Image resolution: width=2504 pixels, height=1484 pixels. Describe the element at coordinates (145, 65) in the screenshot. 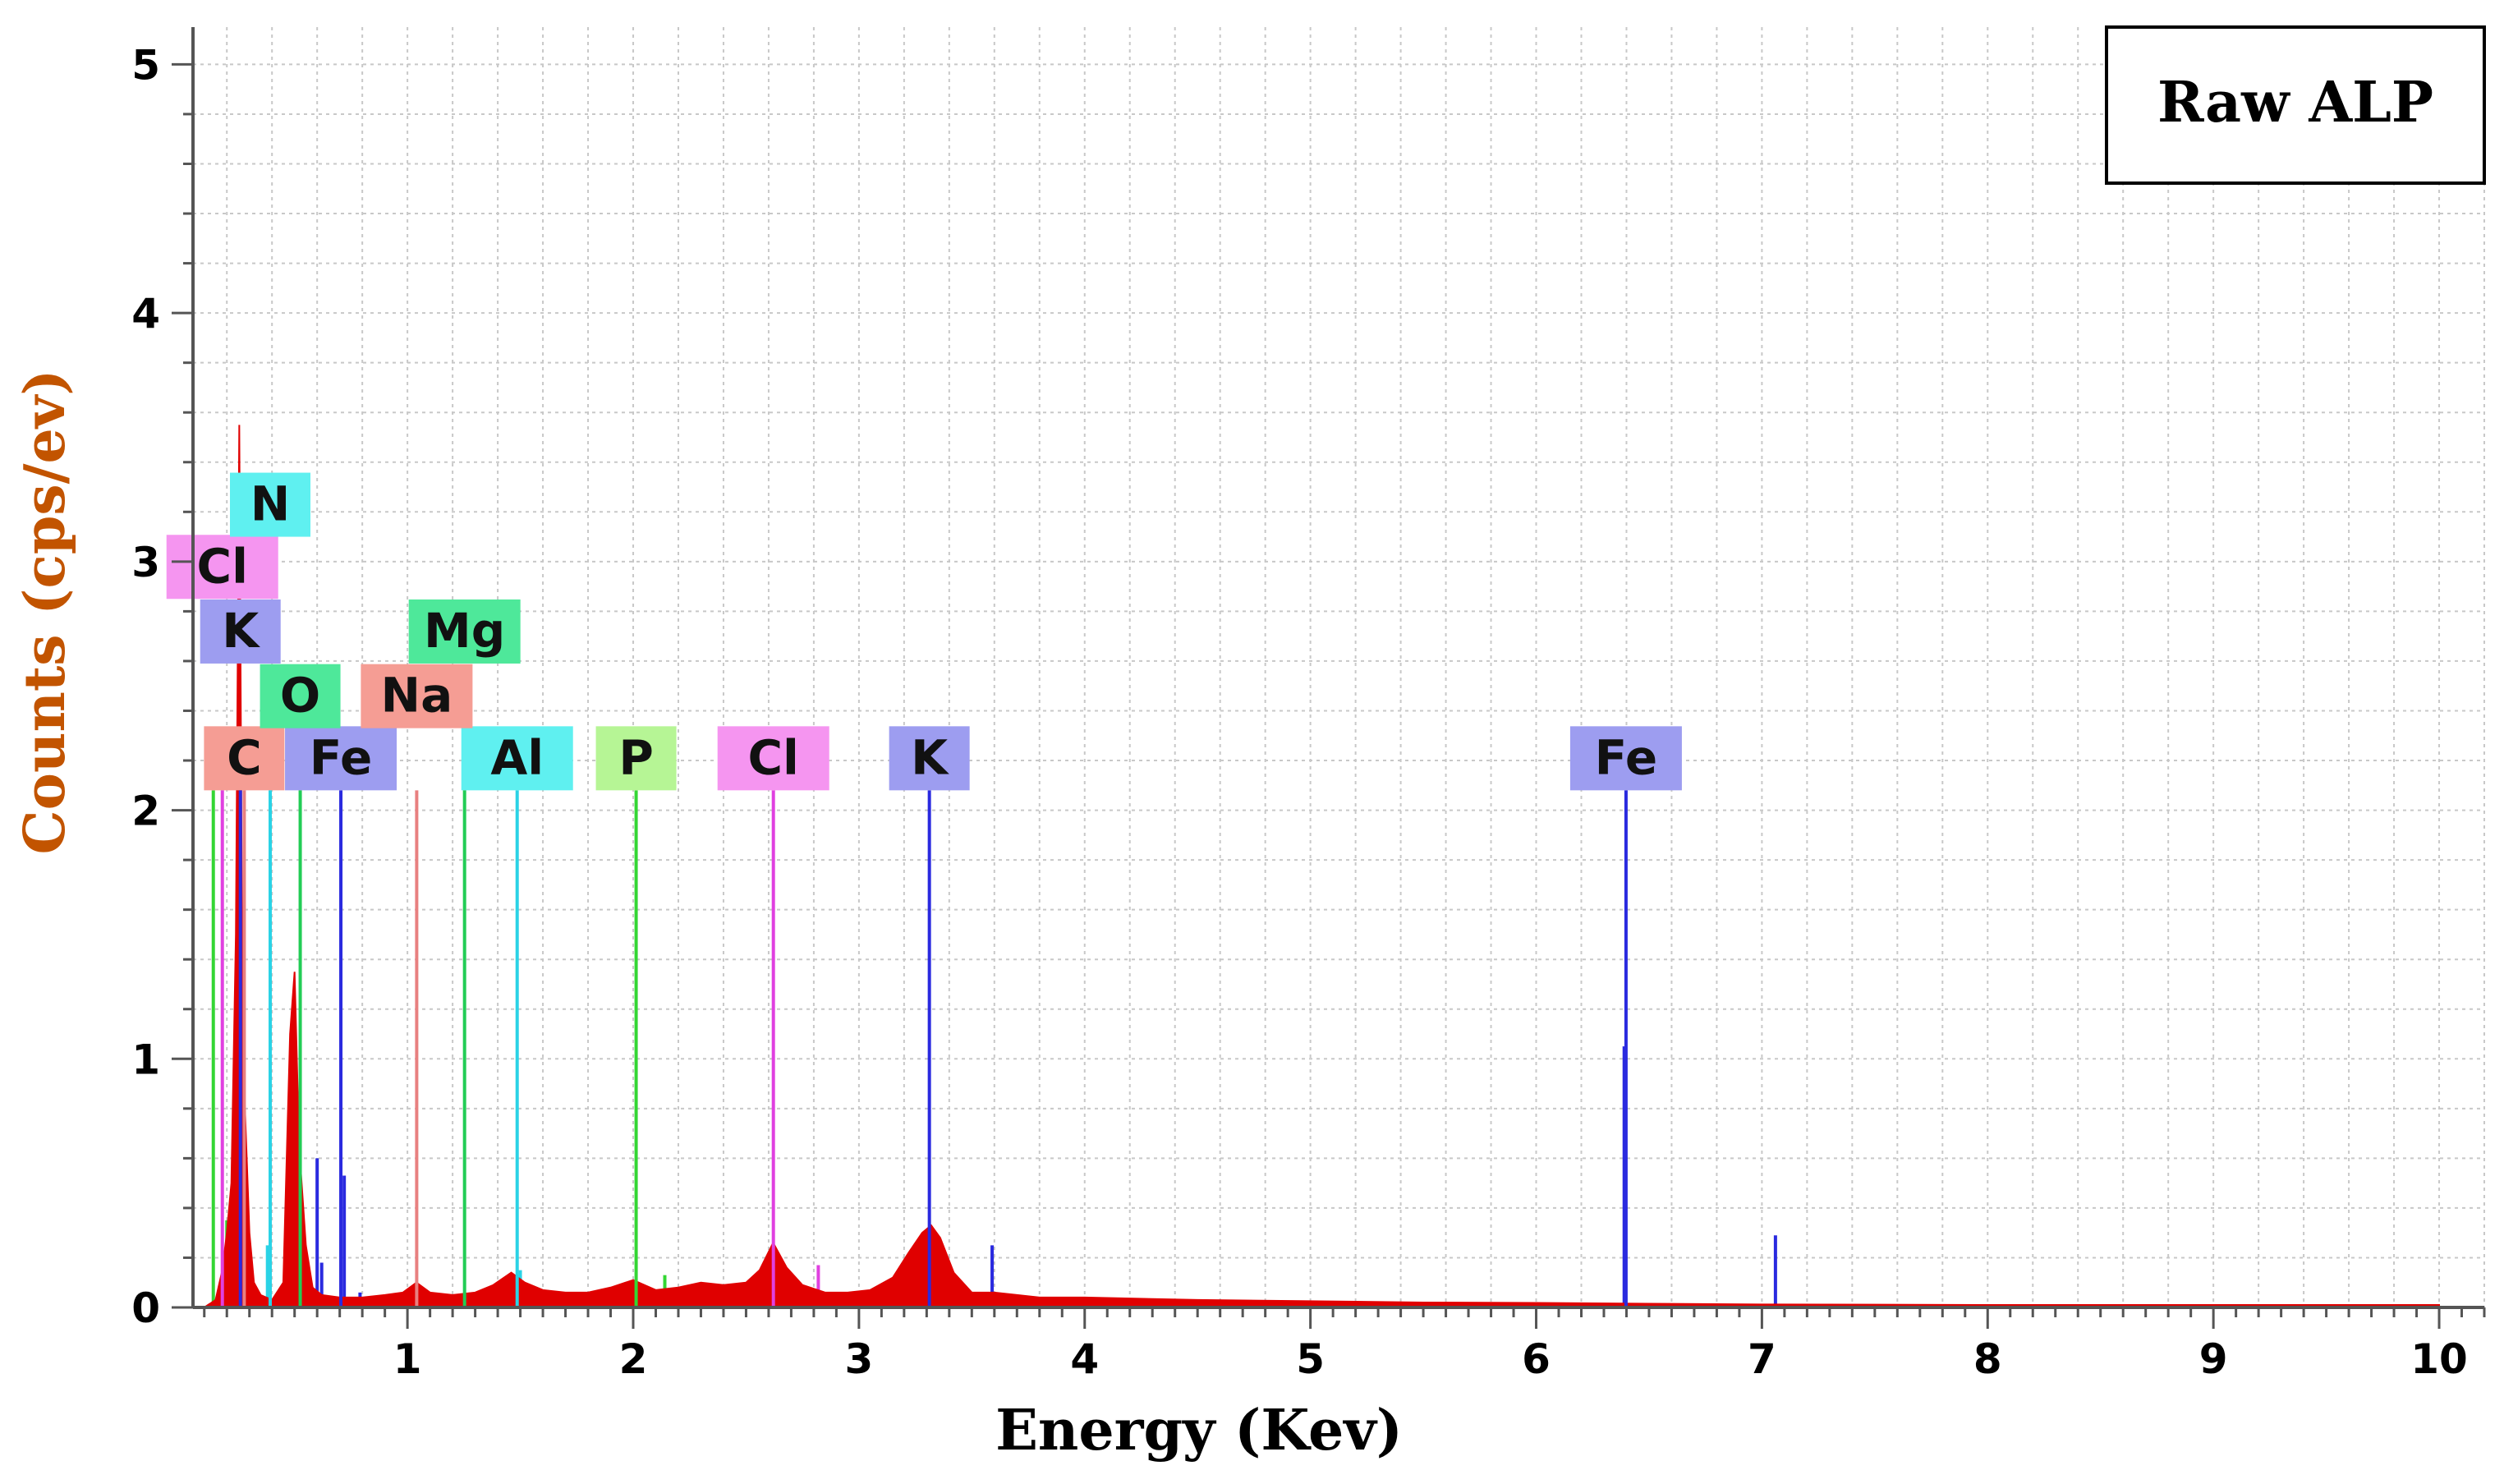

I see `y-tick-label: 5` at that location.